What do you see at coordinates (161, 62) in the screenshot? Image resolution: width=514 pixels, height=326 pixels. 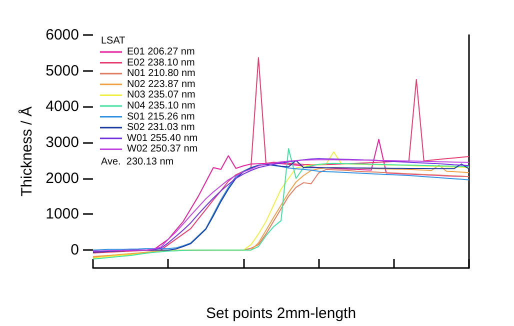 I see `legend-label: E02 238.10 nm` at bounding box center [161, 62].